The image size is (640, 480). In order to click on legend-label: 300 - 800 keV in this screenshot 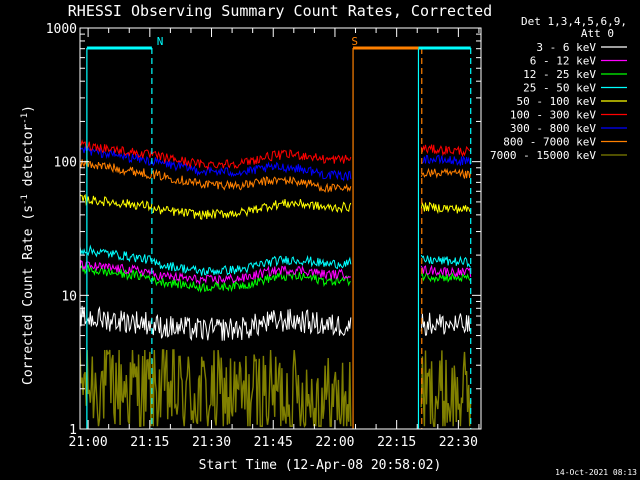, I will do `click(553, 128)`.